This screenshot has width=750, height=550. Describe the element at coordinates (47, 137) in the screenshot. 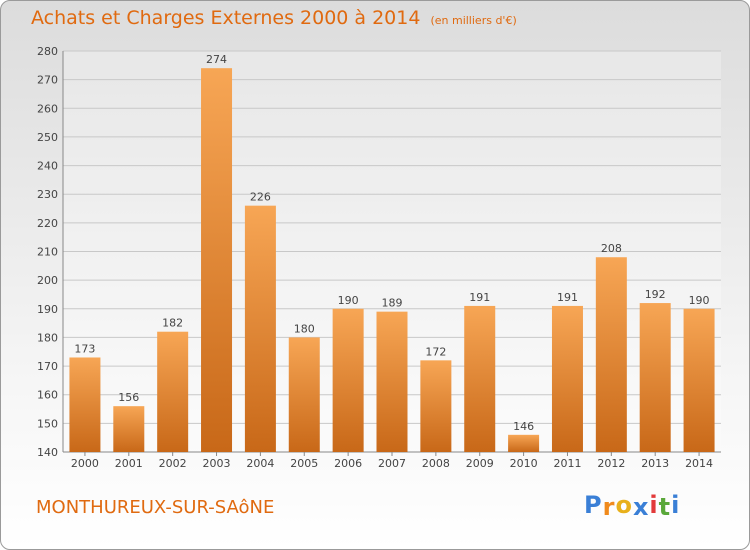

I see `y-tick-label: 250` at that location.